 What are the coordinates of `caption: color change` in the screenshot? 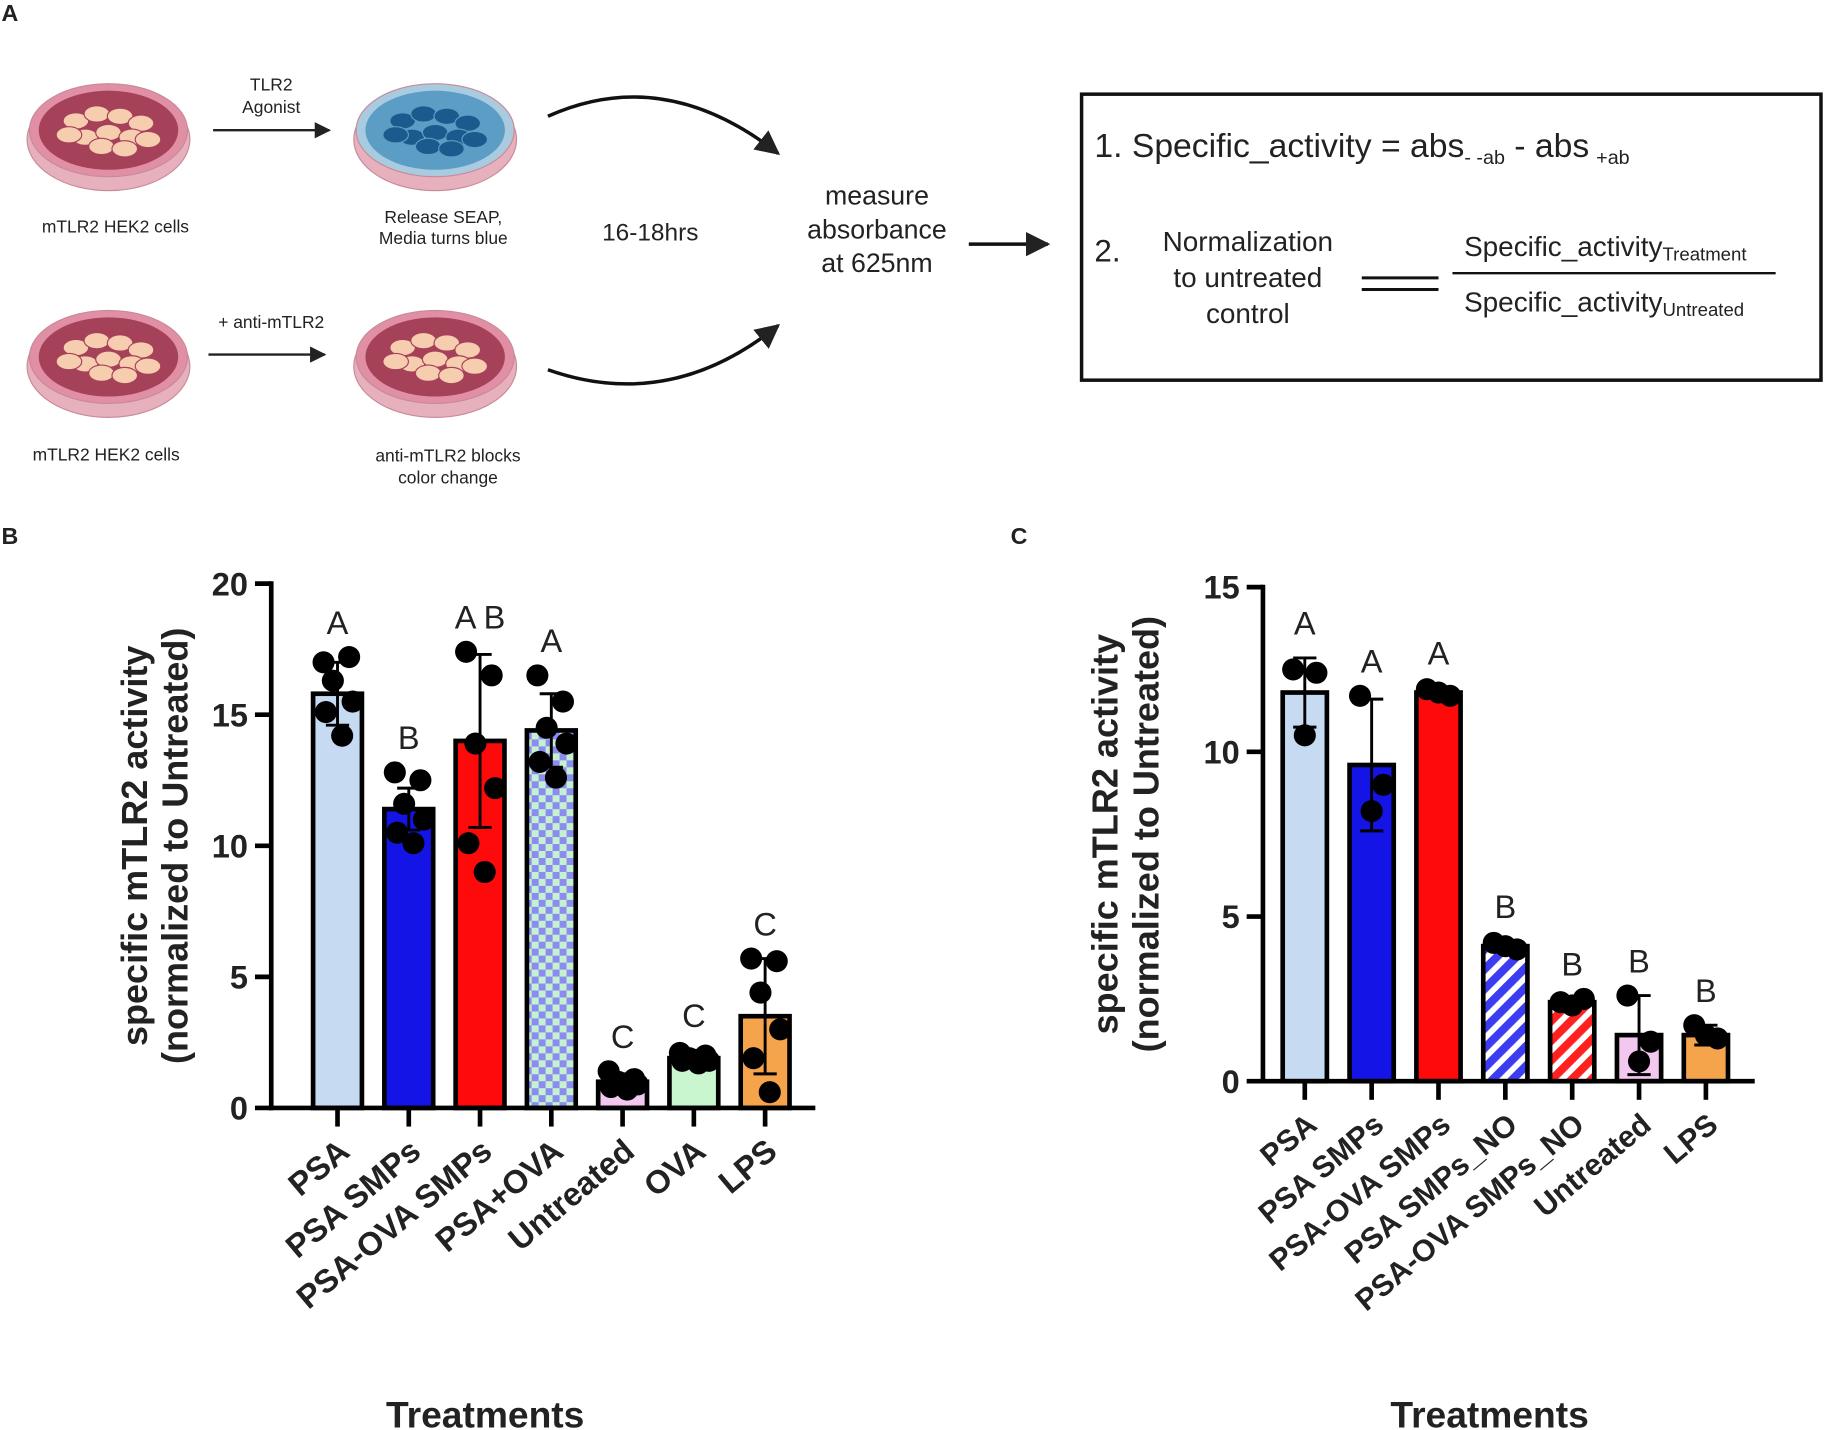 It's located at (448, 478).